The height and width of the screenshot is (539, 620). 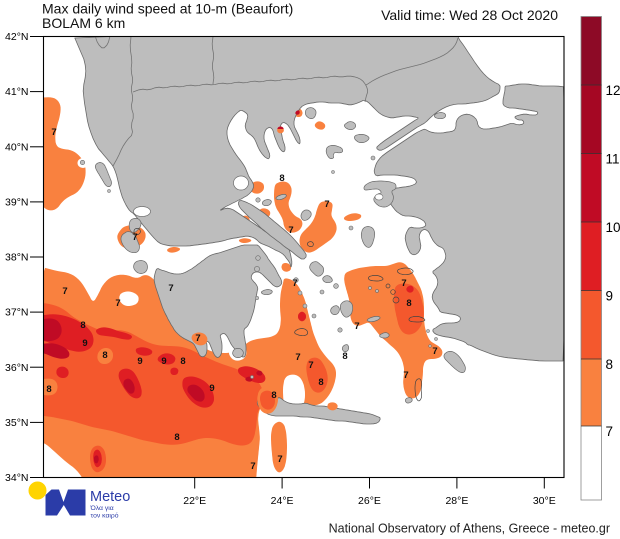 What do you see at coordinates (16, 147) in the screenshot?
I see `svg-text: 40°N` at bounding box center [16, 147].